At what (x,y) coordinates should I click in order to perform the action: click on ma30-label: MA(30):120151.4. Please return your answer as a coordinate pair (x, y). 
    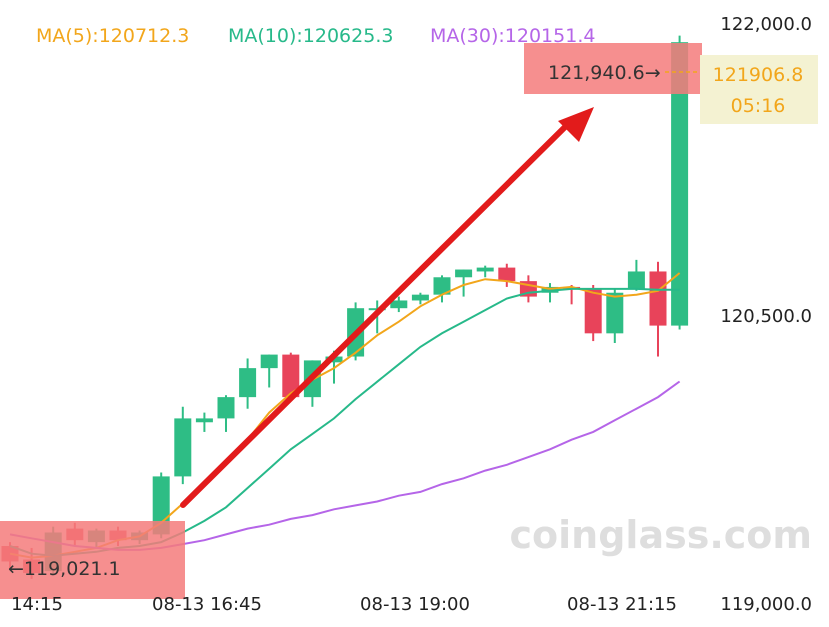
    Looking at the image, I should click on (512, 36).